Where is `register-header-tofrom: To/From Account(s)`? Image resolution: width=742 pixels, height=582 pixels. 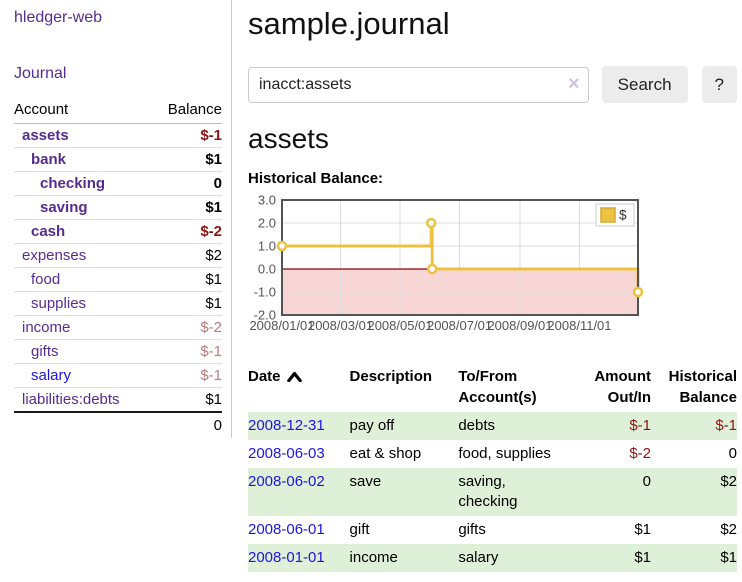 register-header-tofrom: To/From Account(s) is located at coordinates (518, 388).